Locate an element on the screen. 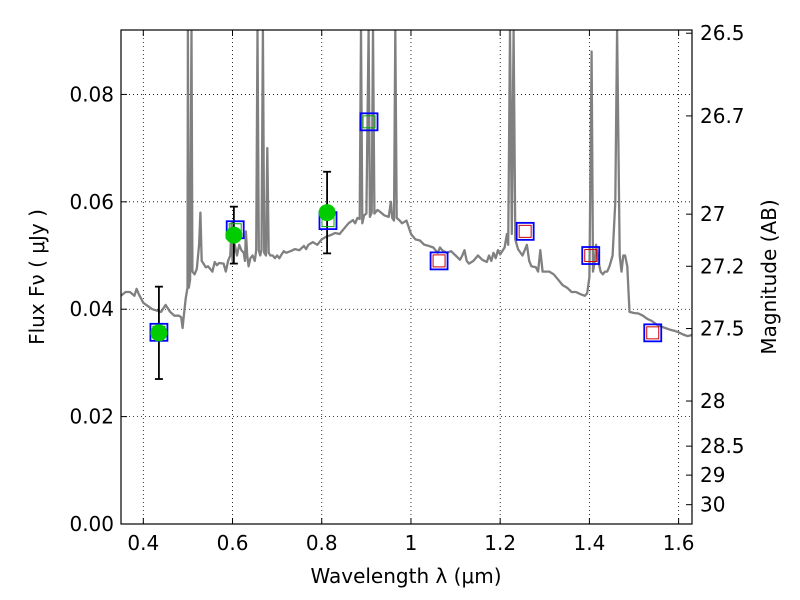 The height and width of the screenshot is (600, 800). x-tick-label: 0.6 is located at coordinates (233, 543).